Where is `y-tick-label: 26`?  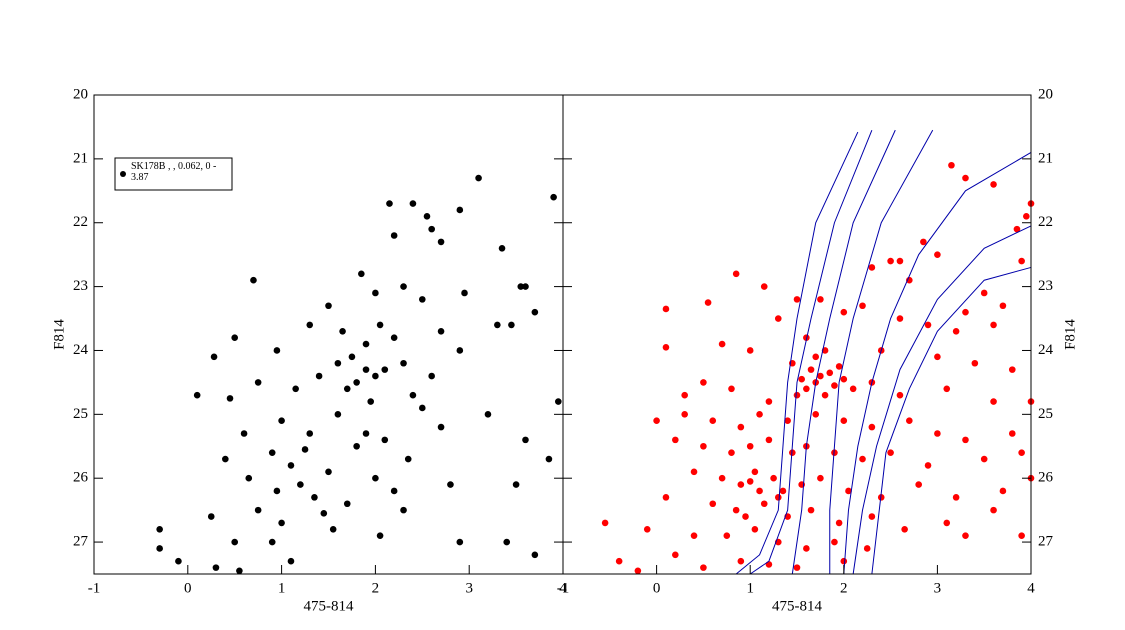 y-tick-label: 26 is located at coordinates (1046, 478).